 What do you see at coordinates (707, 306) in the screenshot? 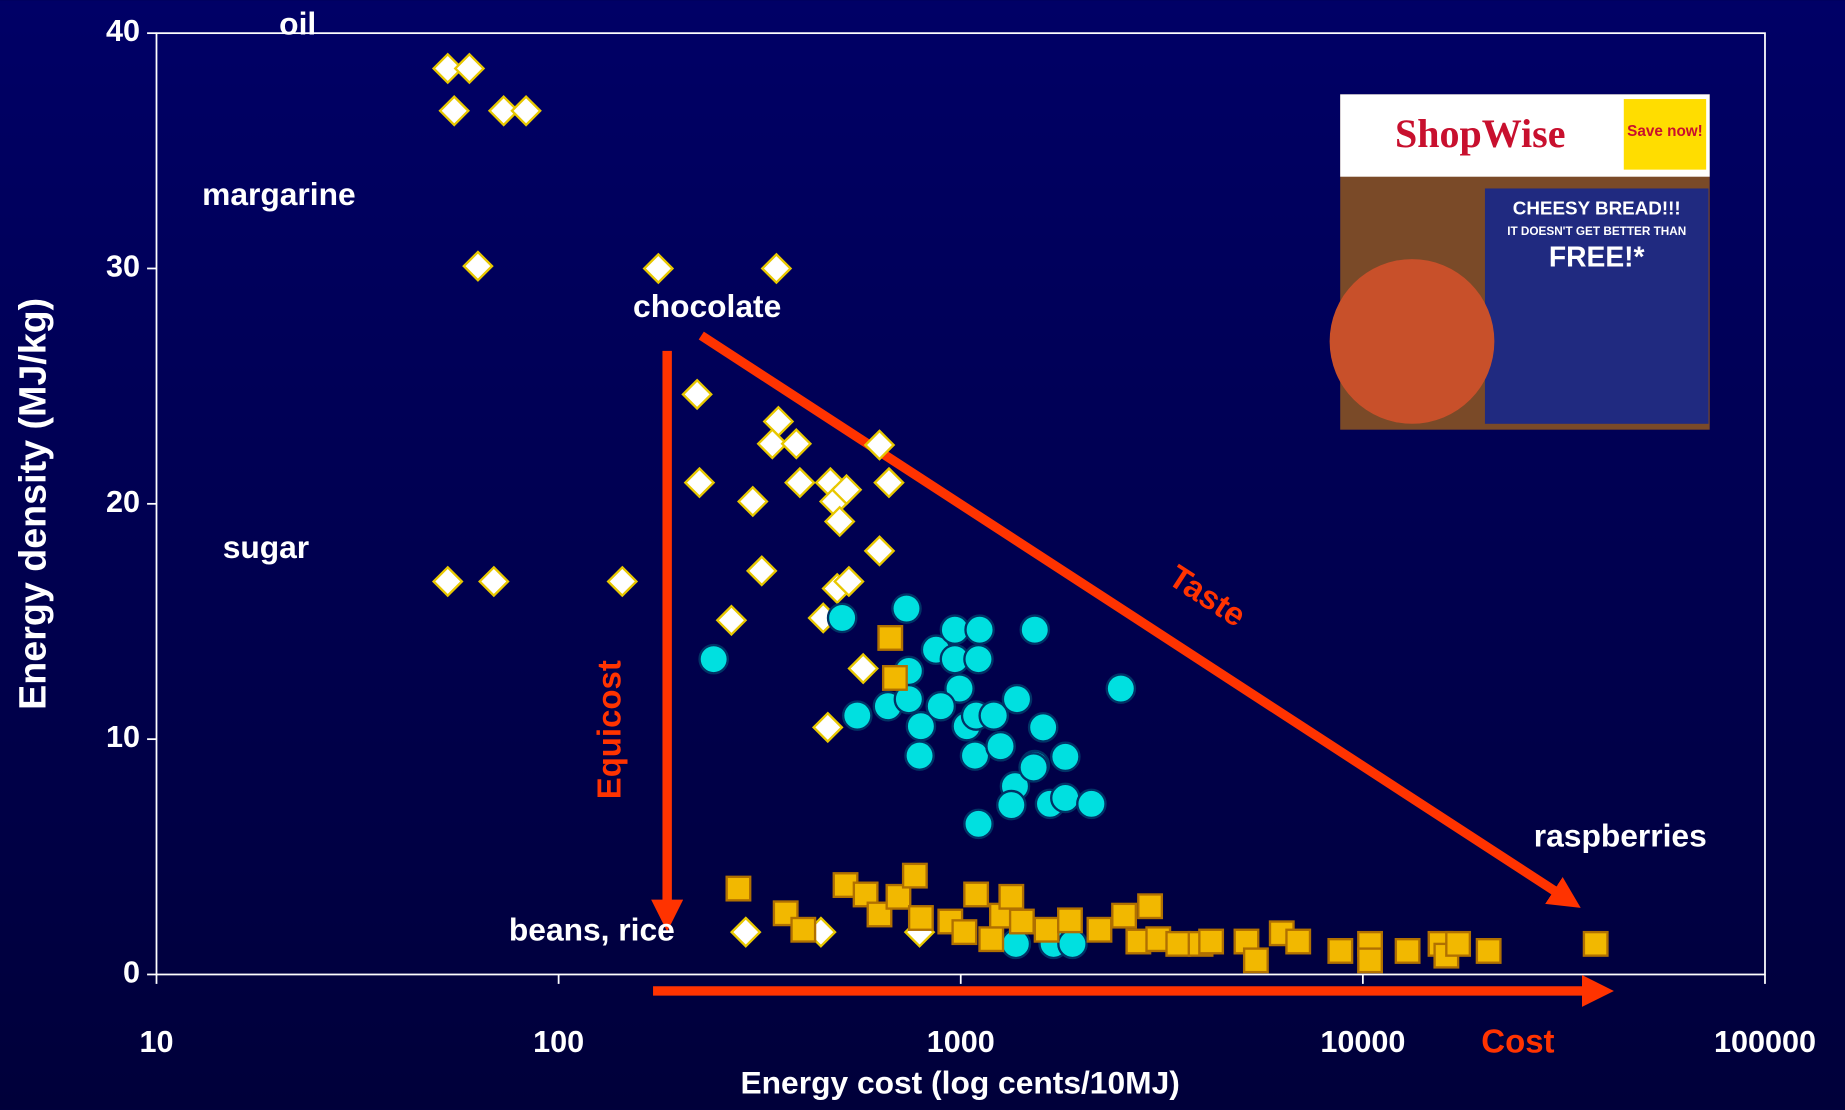
I see `annotation: chocolate` at bounding box center [707, 306].